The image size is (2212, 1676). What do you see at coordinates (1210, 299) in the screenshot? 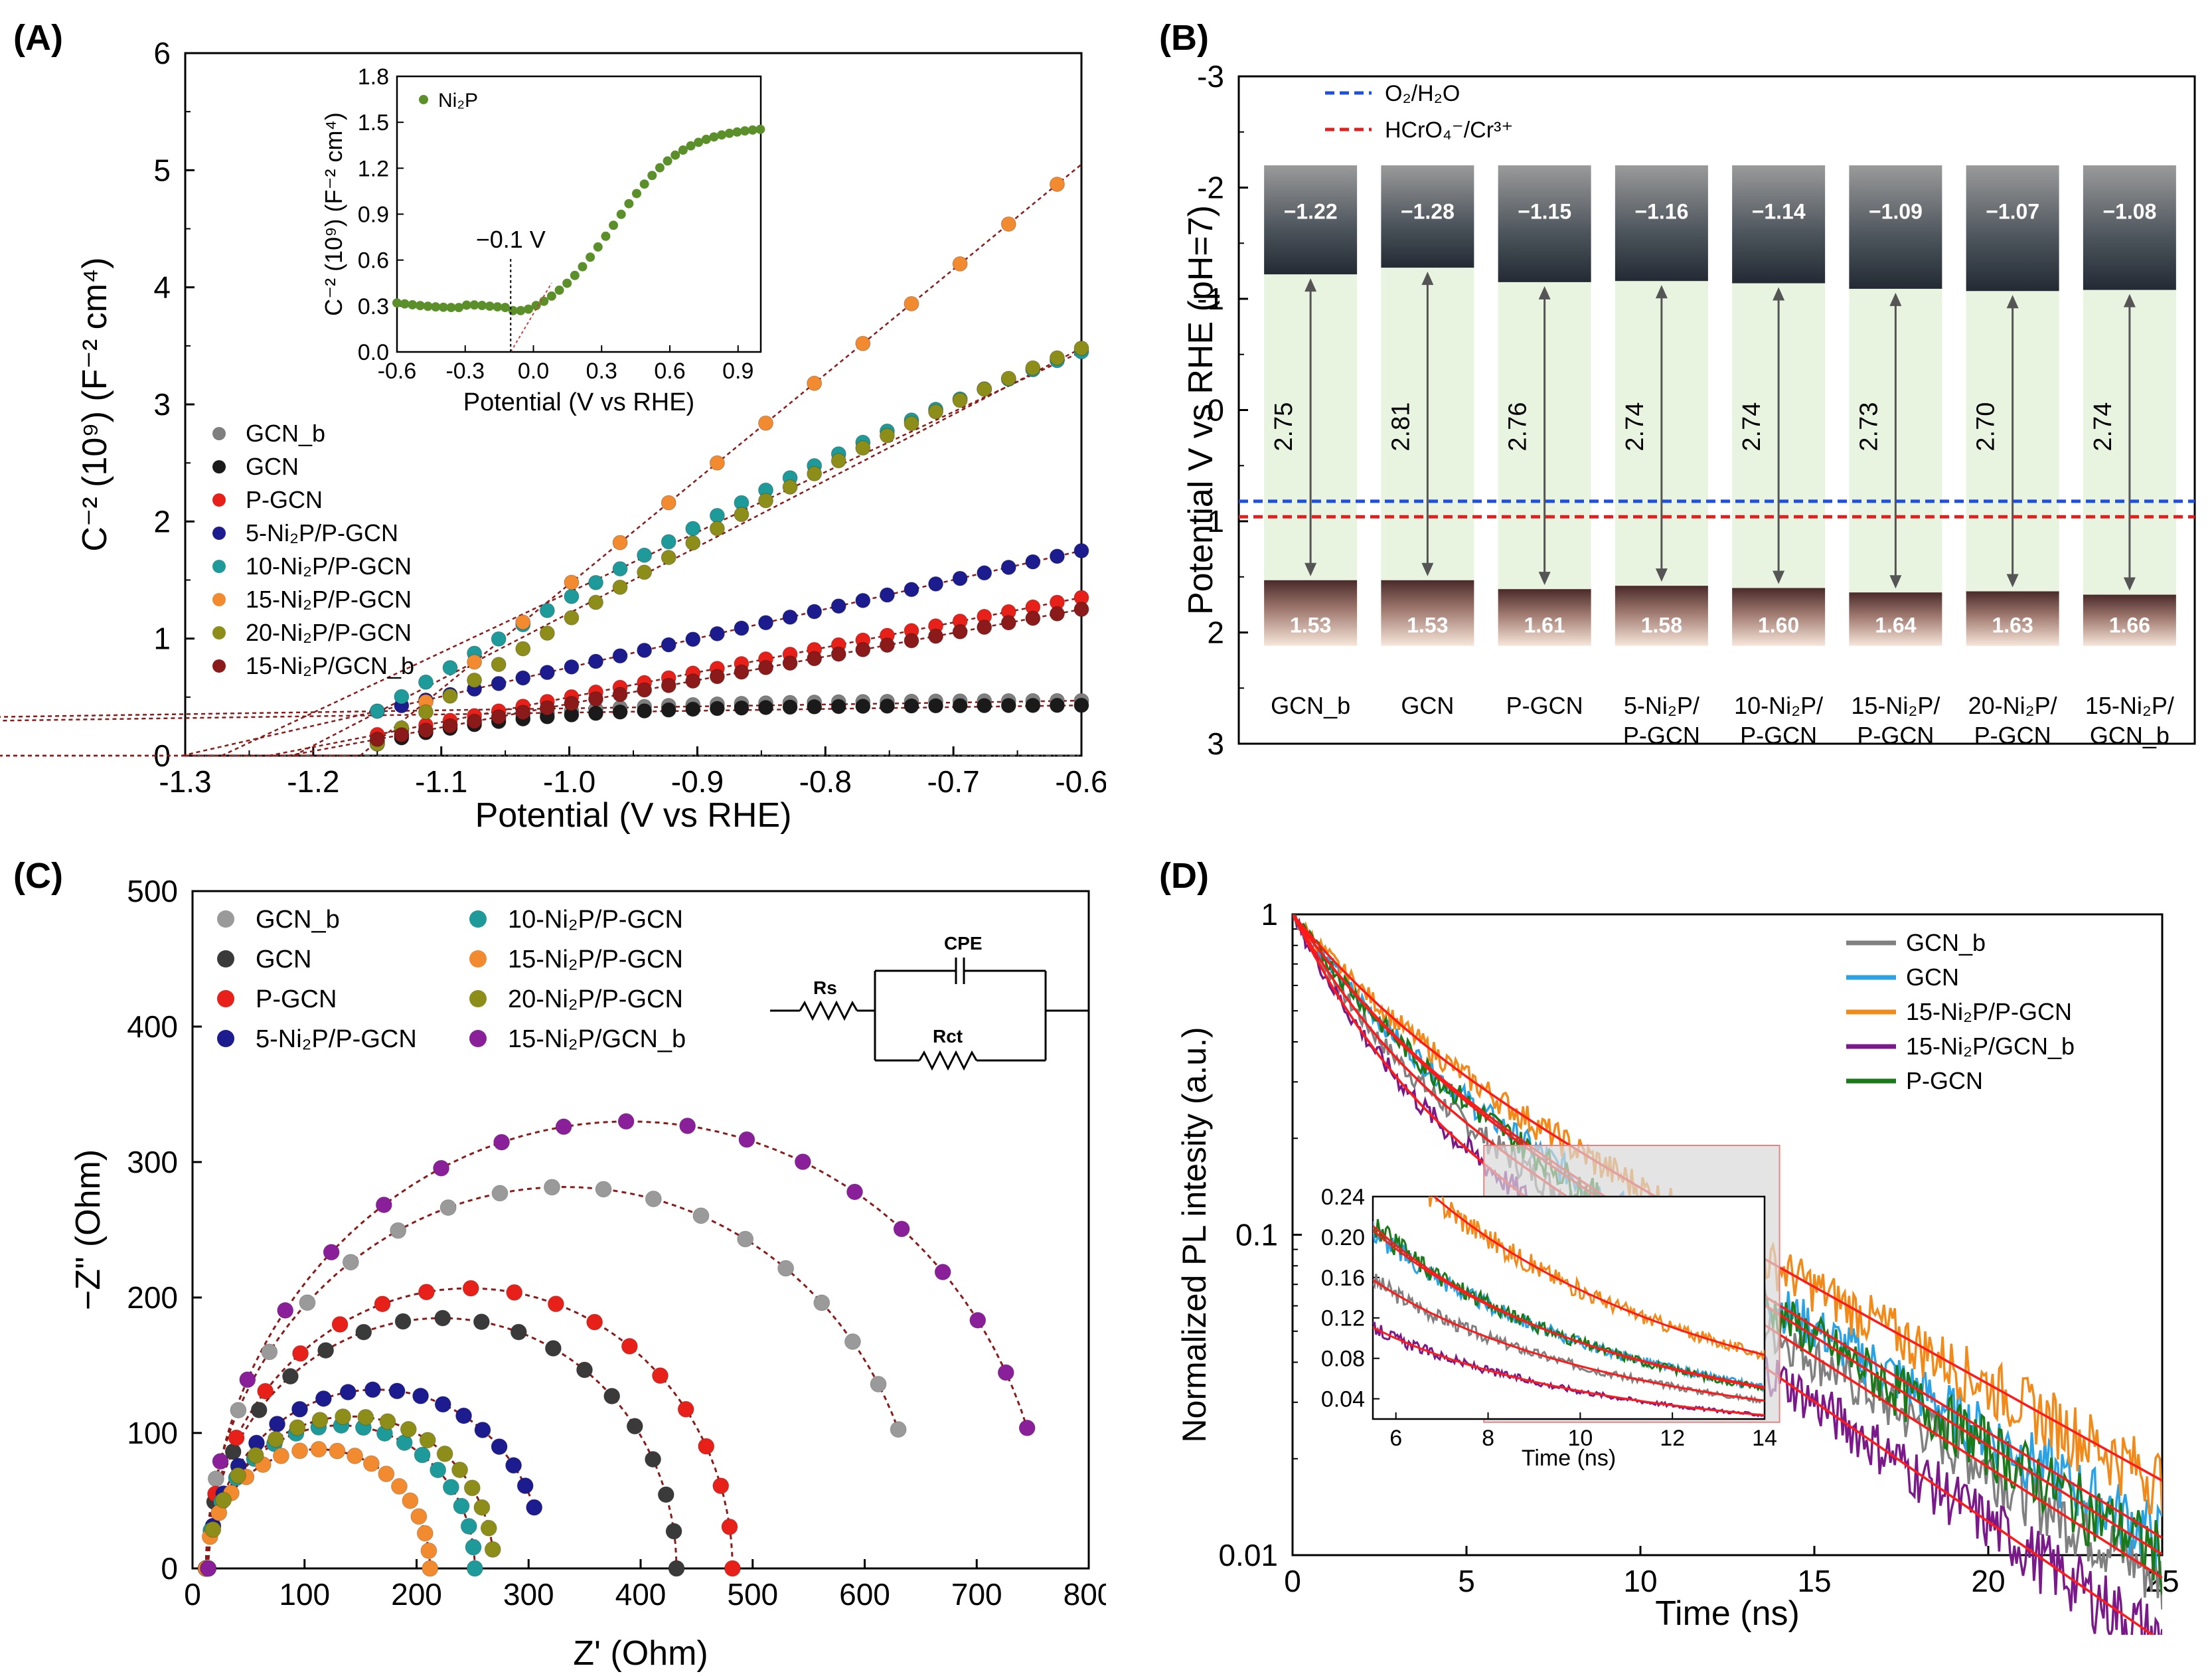
I see `y-tick-label-b: -1` at bounding box center [1210, 299].